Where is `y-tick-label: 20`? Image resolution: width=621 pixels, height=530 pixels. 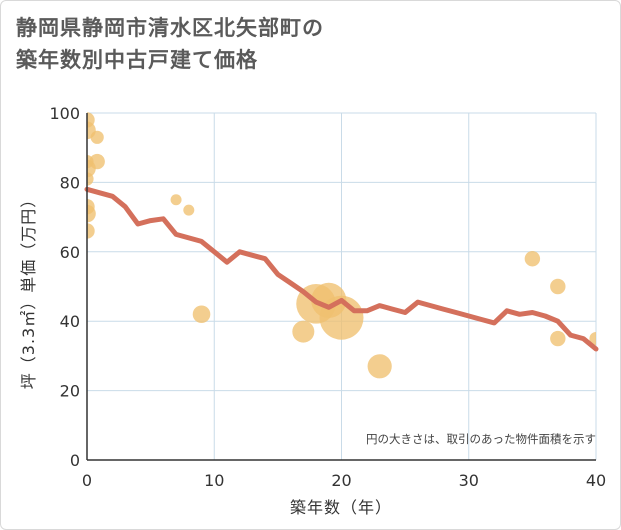 y-tick-label: 20 is located at coordinates (70, 391).